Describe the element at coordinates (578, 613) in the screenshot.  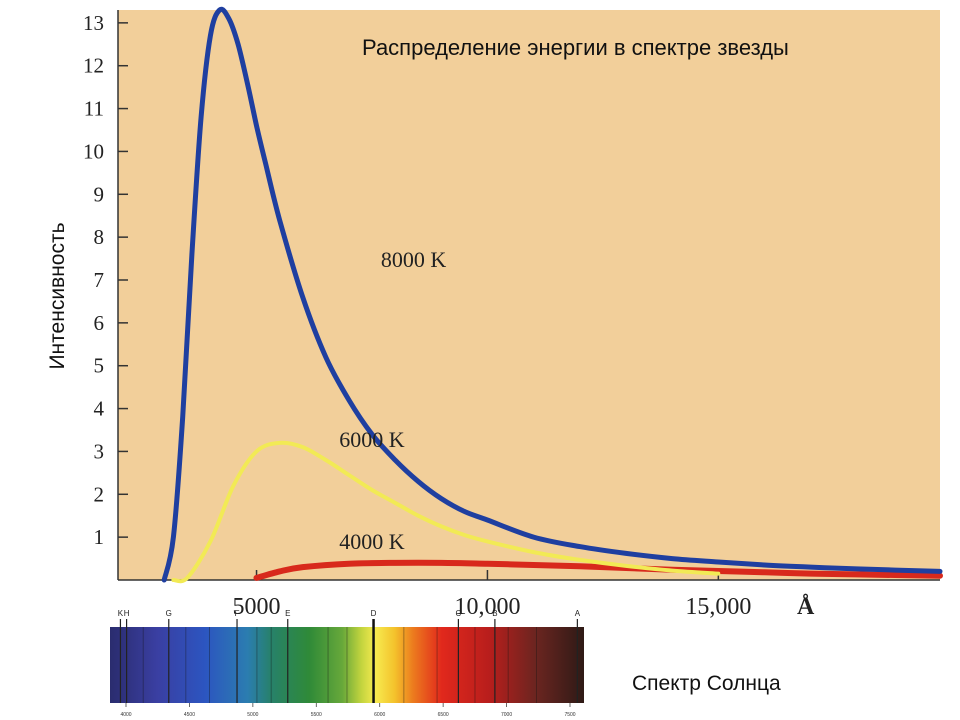
I see `spectrum-line-label-A: A` at that location.